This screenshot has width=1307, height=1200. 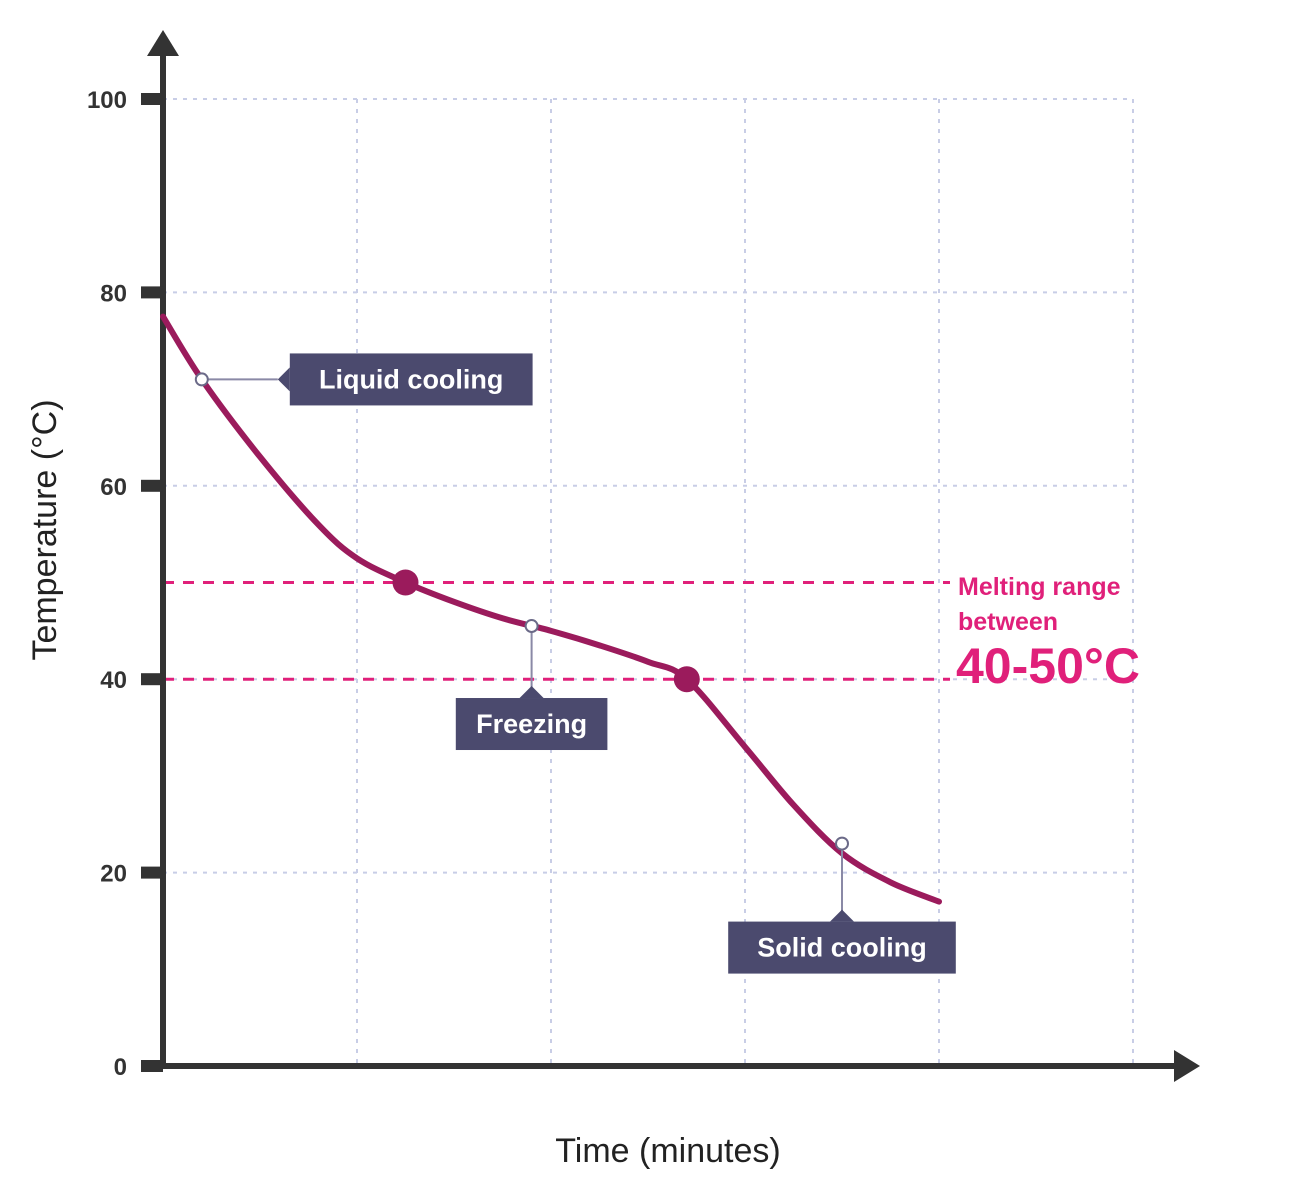 I want to click on callout: Solid cooling, so click(x=842, y=905).